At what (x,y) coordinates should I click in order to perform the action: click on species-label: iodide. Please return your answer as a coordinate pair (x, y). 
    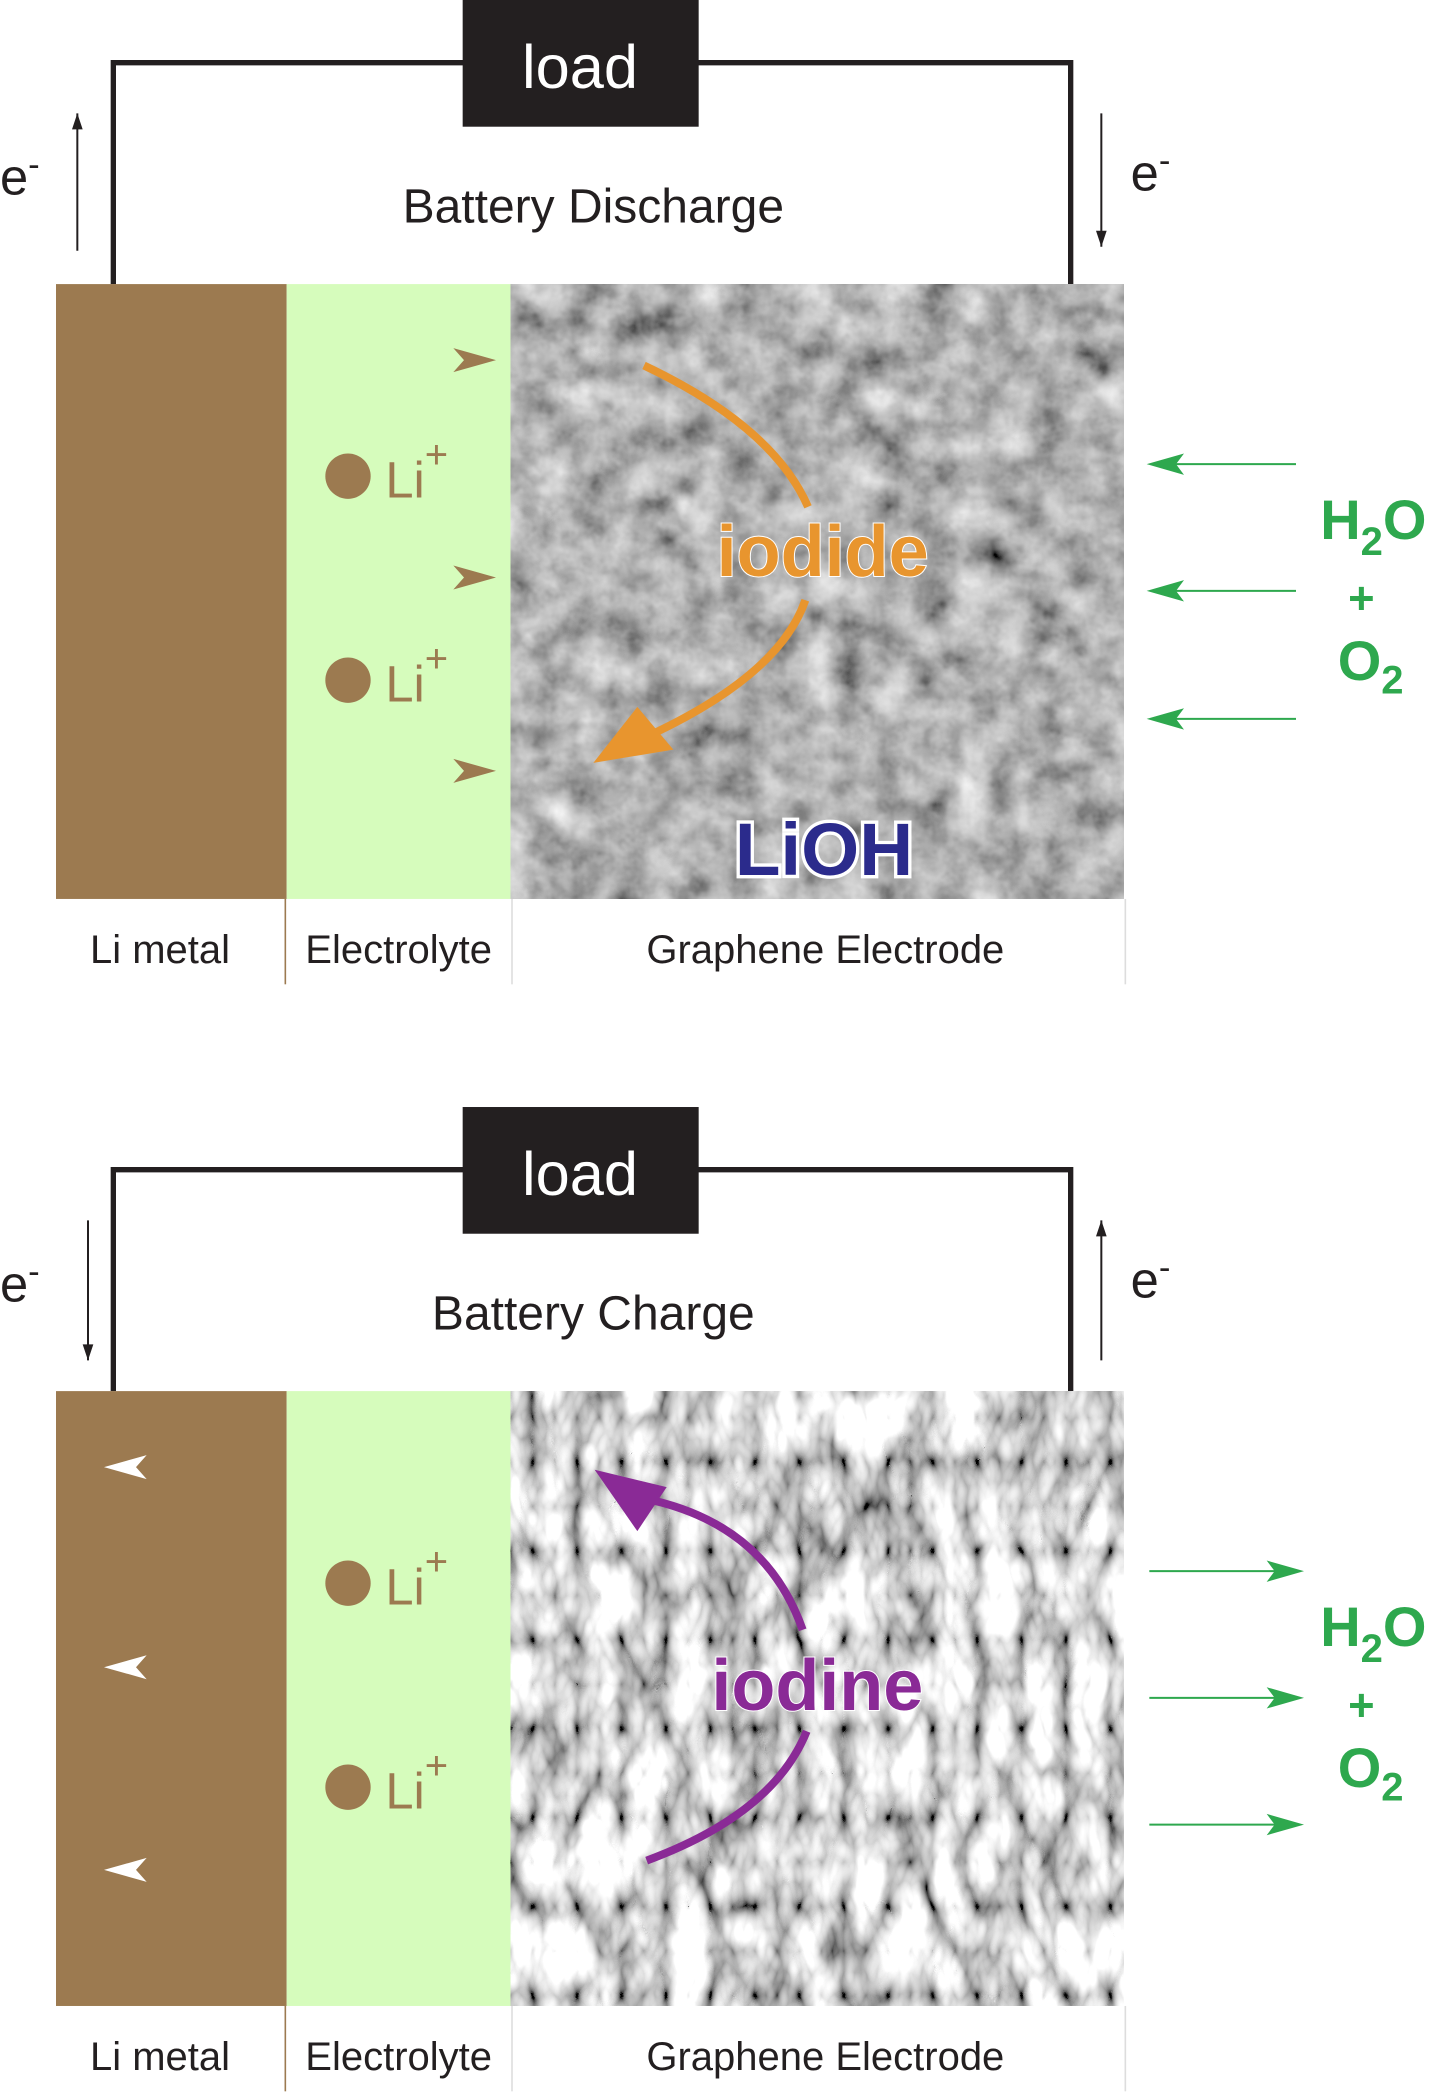
    Looking at the image, I should click on (823, 552).